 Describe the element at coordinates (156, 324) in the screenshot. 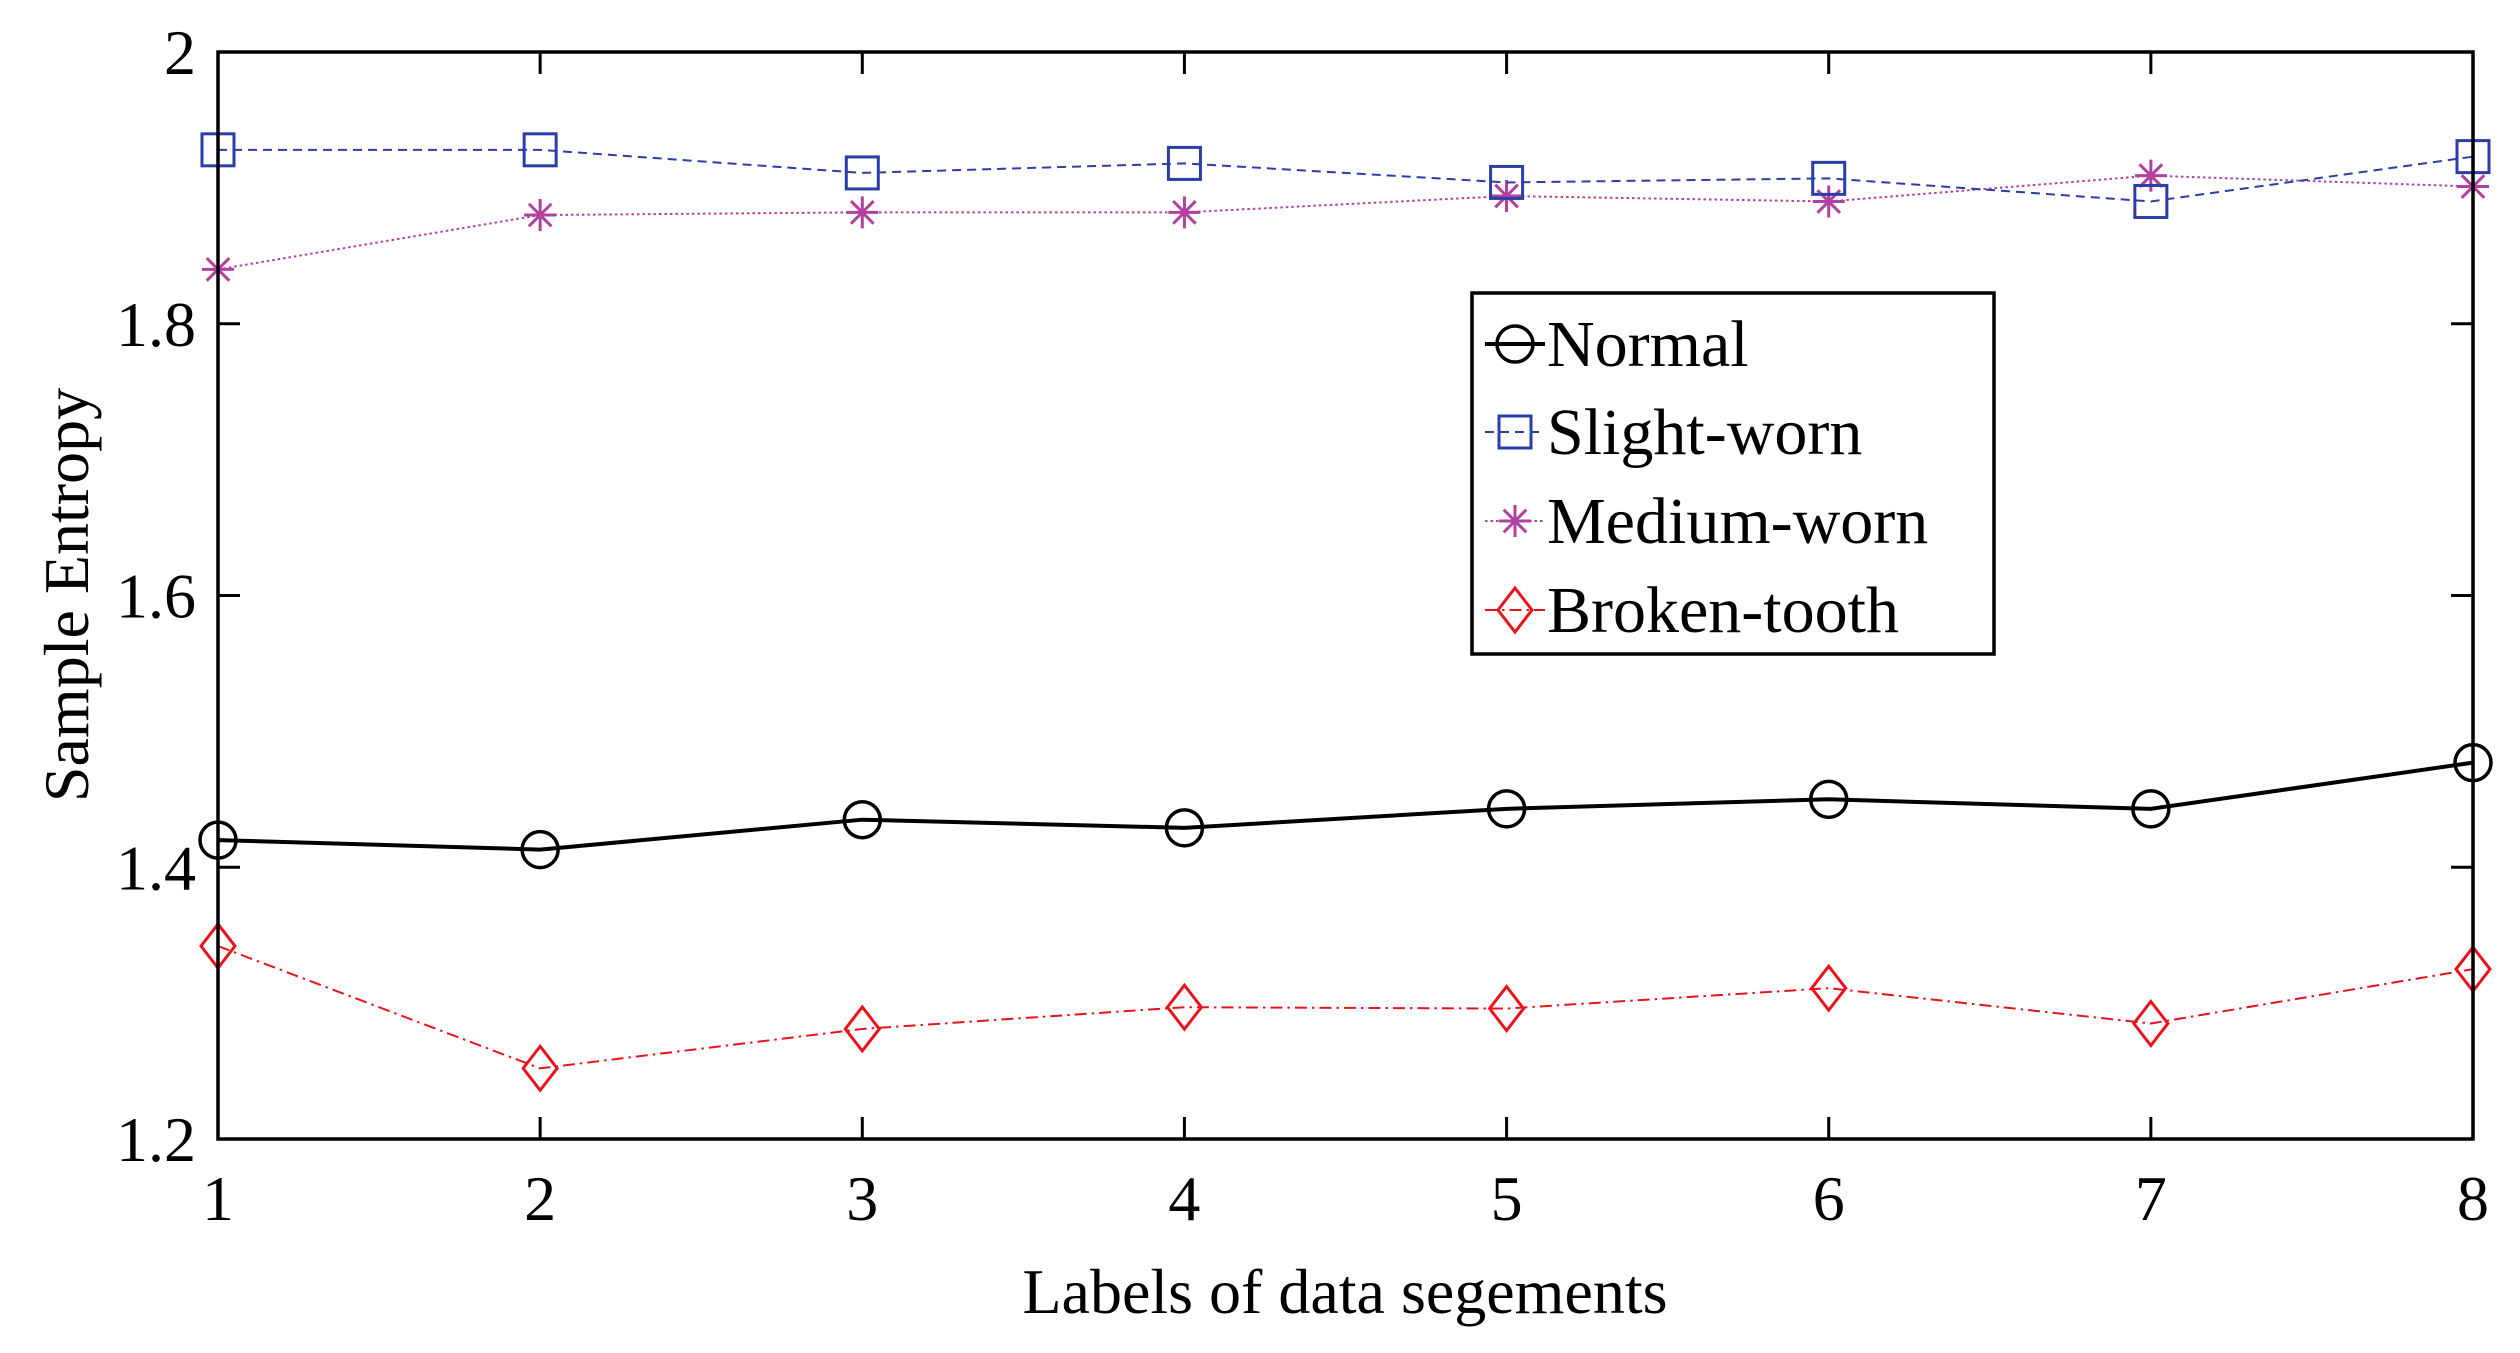

I see `y-tick-label: 1.8` at that location.